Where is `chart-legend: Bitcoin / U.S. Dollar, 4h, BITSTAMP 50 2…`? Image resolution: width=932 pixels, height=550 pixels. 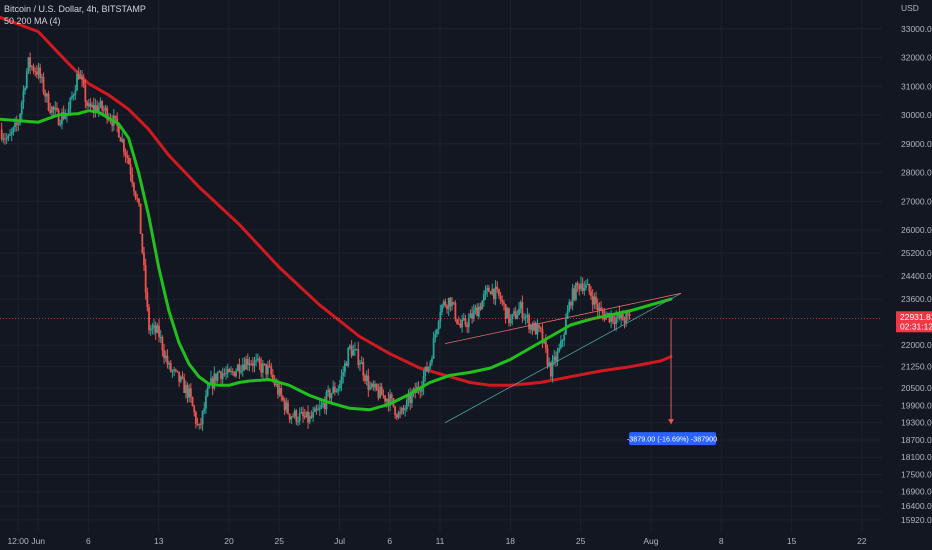
chart-legend: Bitcoin / U.S. Dollar, 4h, BITSTAMP 50 2… is located at coordinates (75, 15).